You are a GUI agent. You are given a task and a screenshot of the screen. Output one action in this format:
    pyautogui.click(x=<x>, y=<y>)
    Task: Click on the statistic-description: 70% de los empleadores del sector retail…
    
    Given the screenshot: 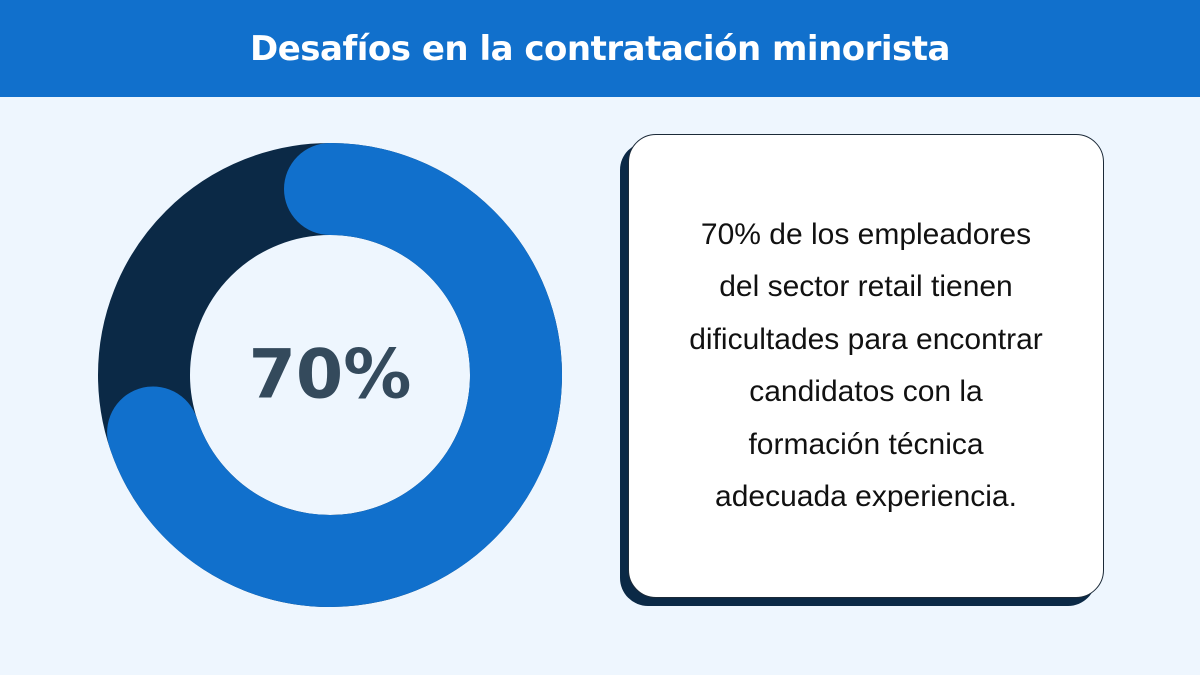 What is the action you would take?
    pyautogui.click(x=866, y=365)
    